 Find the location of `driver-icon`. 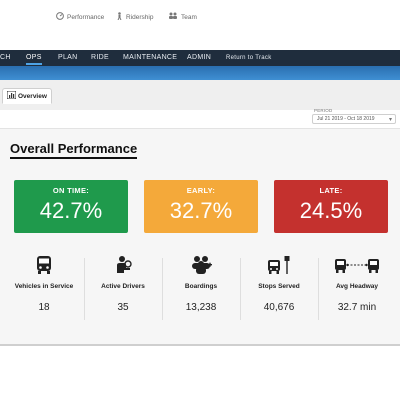

driver-icon is located at coordinates (123, 266).